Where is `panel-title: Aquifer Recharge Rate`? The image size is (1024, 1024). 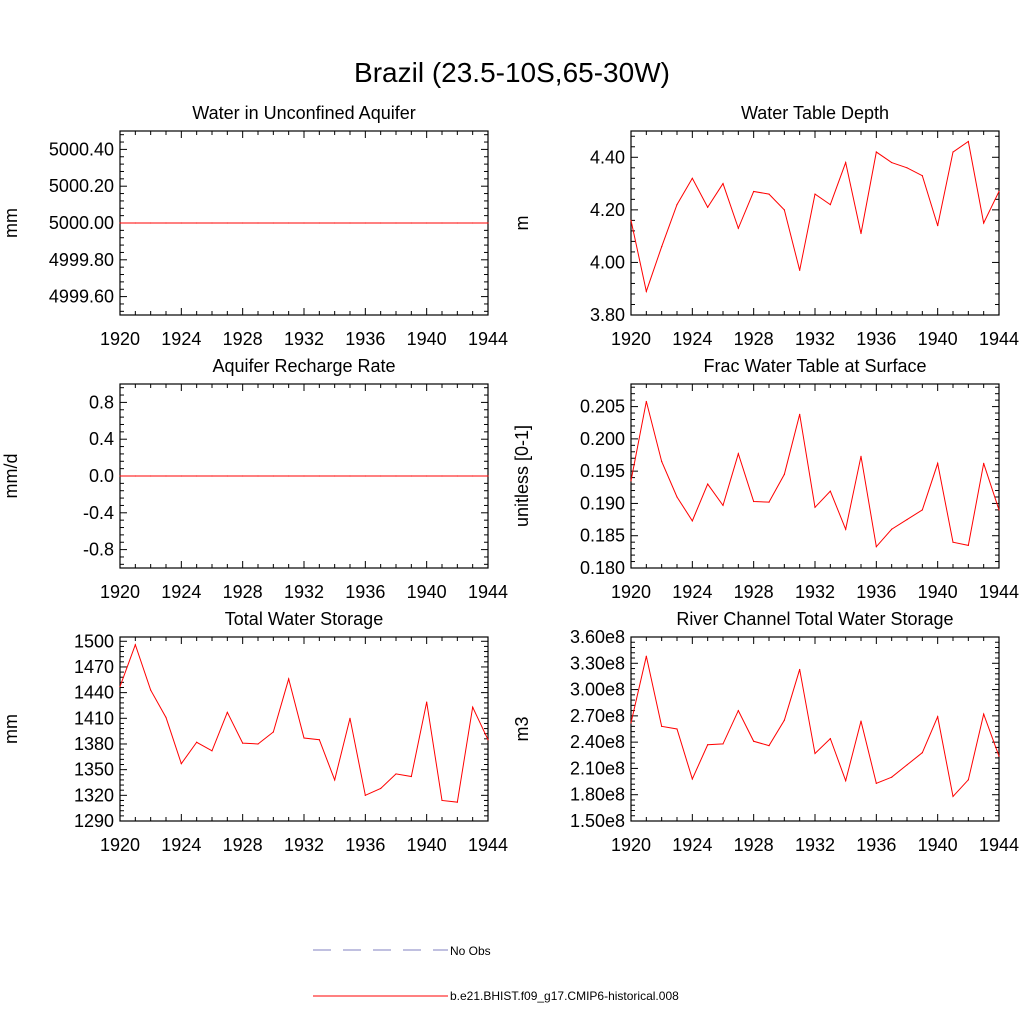
panel-title: Aquifer Recharge Rate is located at coordinates (303, 366).